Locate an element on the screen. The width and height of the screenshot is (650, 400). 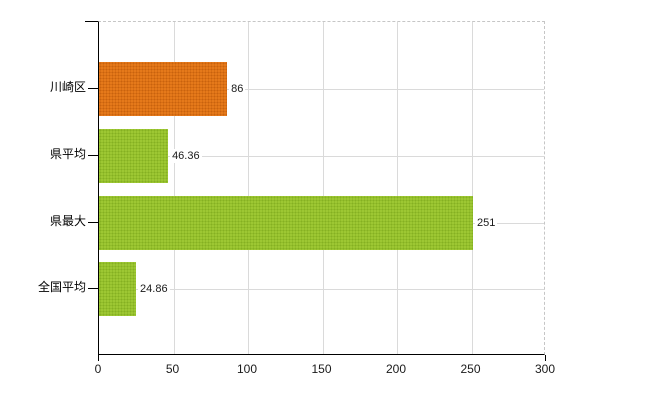
category-label: 県最大 is located at coordinates (67, 220).